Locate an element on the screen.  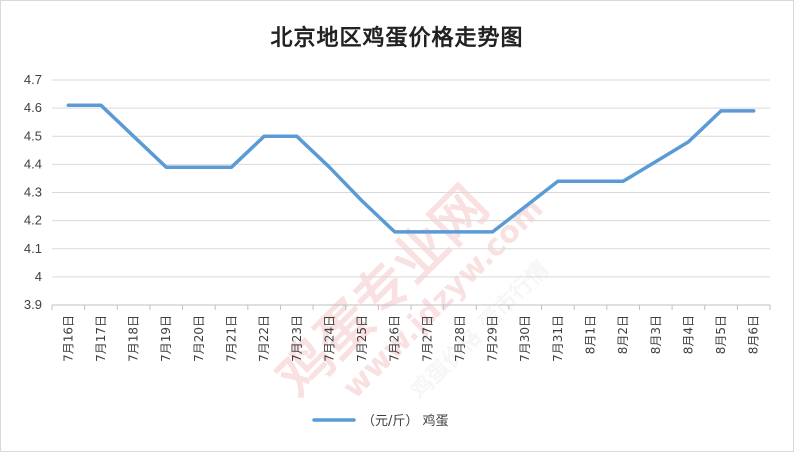
x-tick-label: 8月6日 is located at coordinates (754, 334).